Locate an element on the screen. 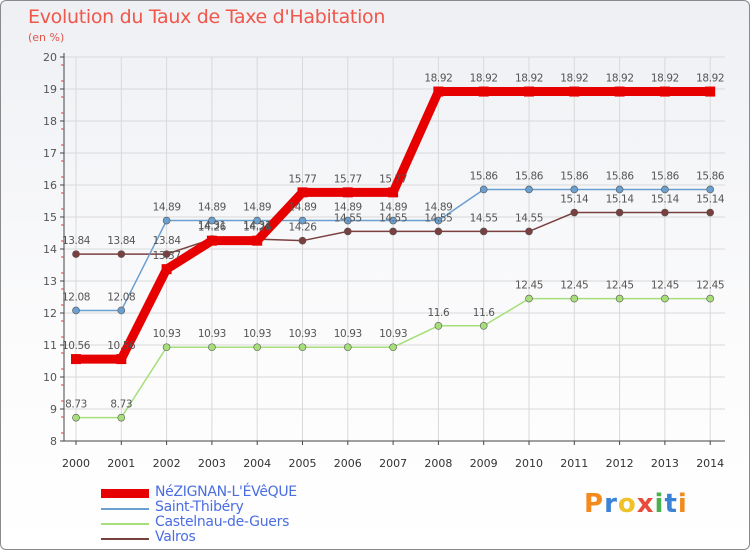 The width and height of the screenshot is (750, 550). logo-letter: t is located at coordinates (671, 504).